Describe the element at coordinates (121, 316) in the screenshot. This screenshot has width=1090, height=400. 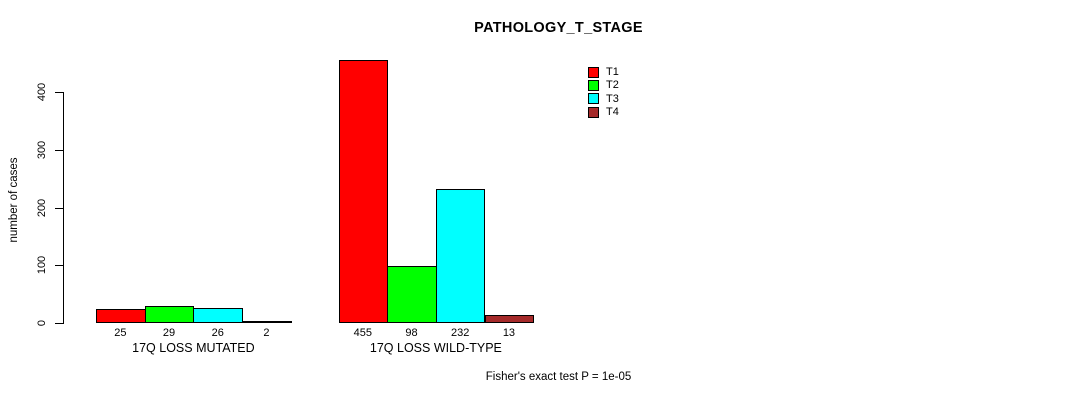
I see `bar-t1-group1` at that location.